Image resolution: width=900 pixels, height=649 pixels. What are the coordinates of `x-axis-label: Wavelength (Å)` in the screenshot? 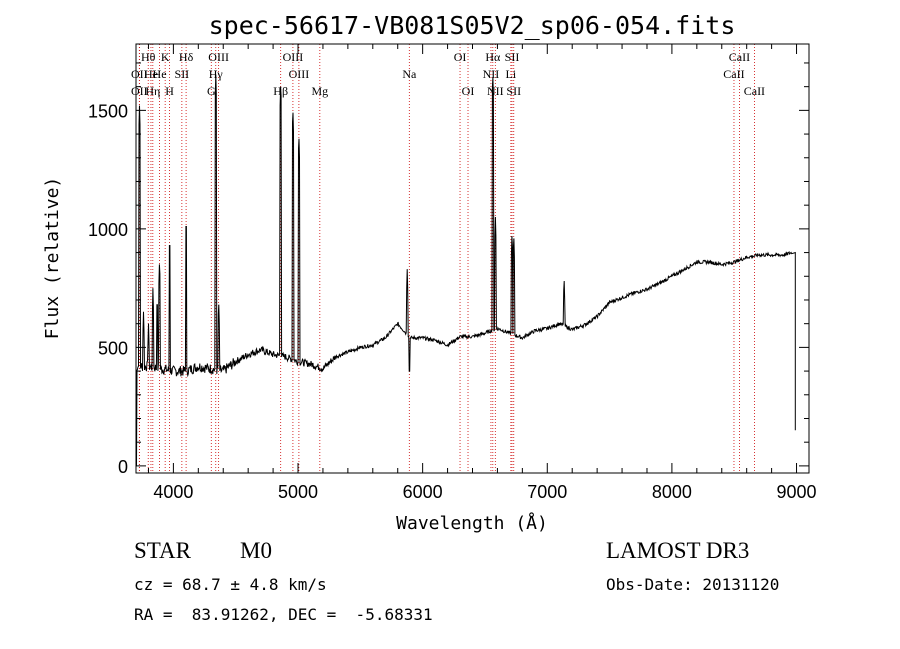 It's located at (472, 523).